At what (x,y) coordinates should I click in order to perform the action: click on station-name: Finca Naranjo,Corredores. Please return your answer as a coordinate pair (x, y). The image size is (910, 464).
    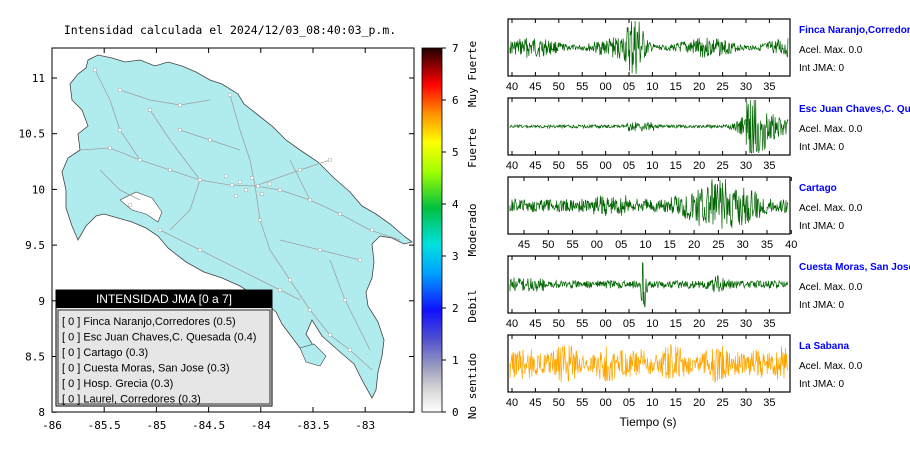
    Looking at the image, I should click on (854, 30).